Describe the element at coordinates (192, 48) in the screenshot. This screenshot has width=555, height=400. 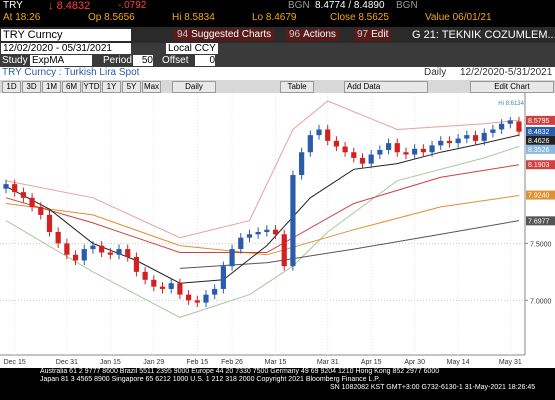
I see `currency: Local CCY` at that location.